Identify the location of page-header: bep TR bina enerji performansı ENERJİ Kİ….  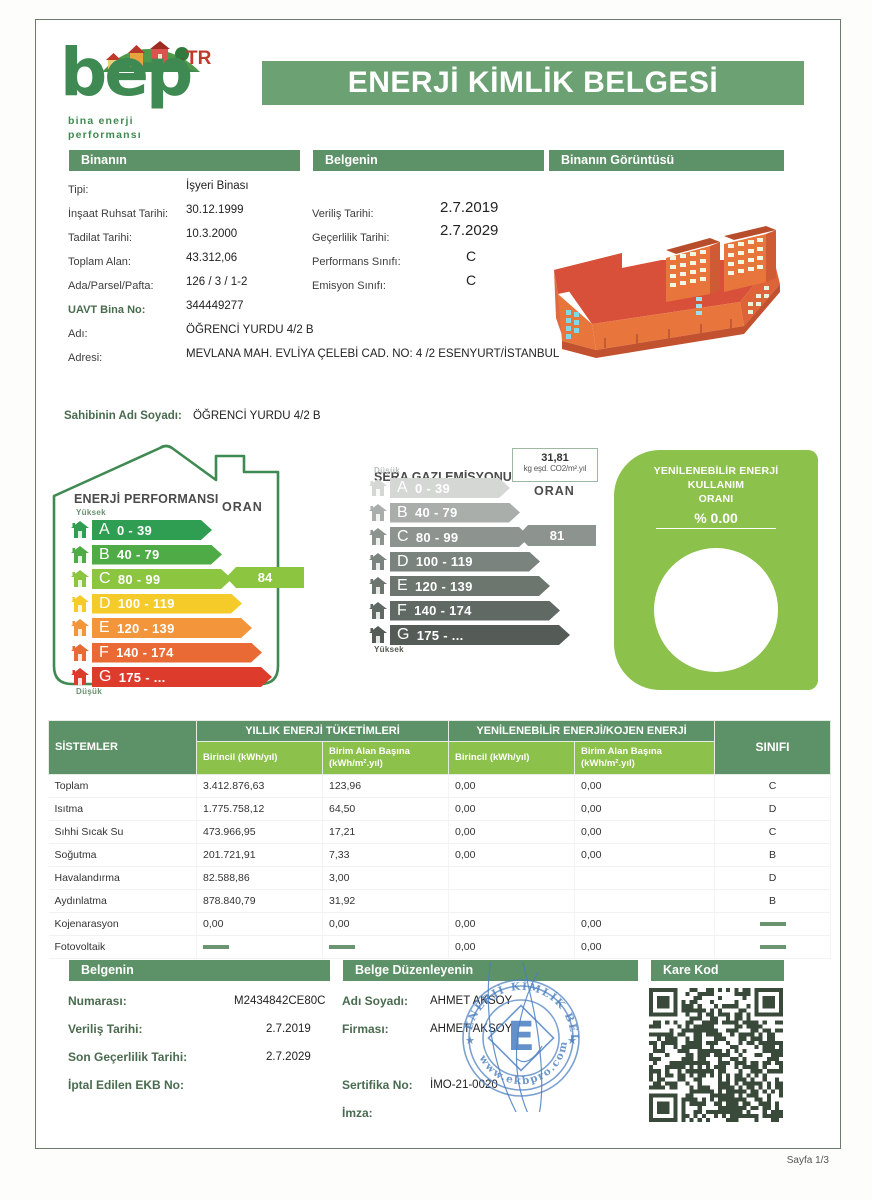
(438, 85).